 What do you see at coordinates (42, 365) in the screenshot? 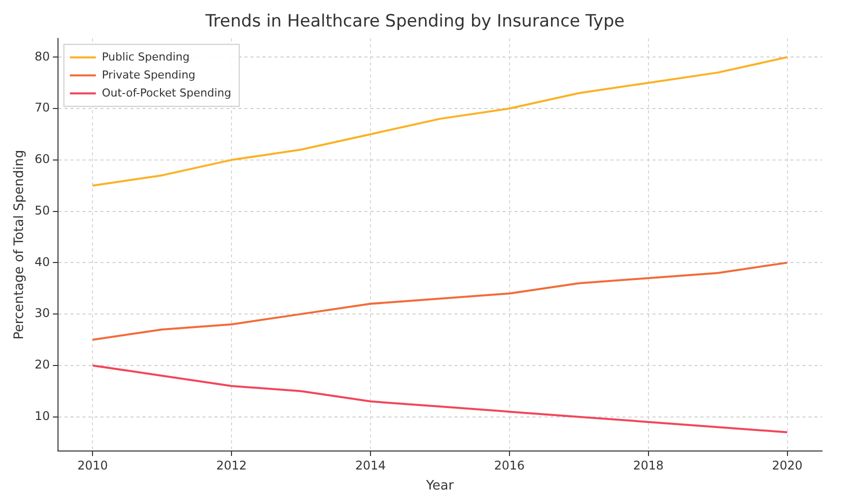
I see `y-tick-label: 20` at bounding box center [42, 365].